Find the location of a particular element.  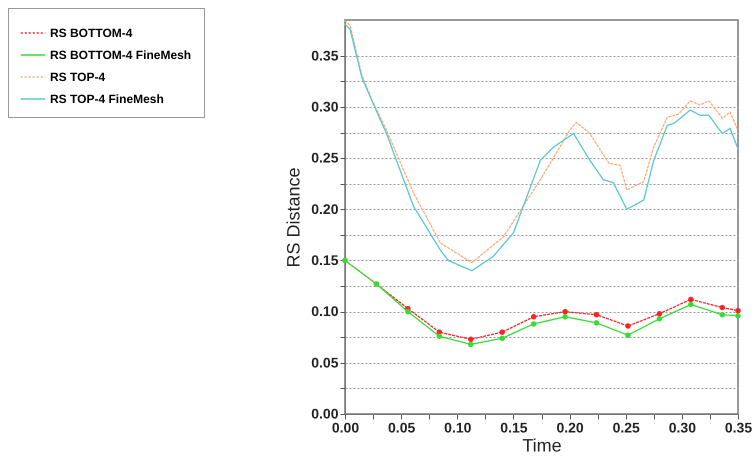

x-tick-label: 0.15 is located at coordinates (514, 428).